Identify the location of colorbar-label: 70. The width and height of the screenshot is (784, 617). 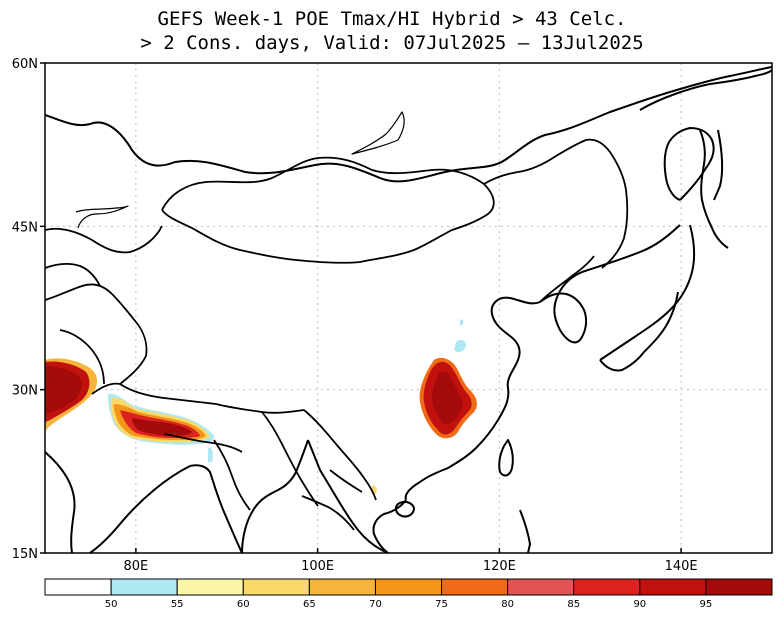
(375, 604).